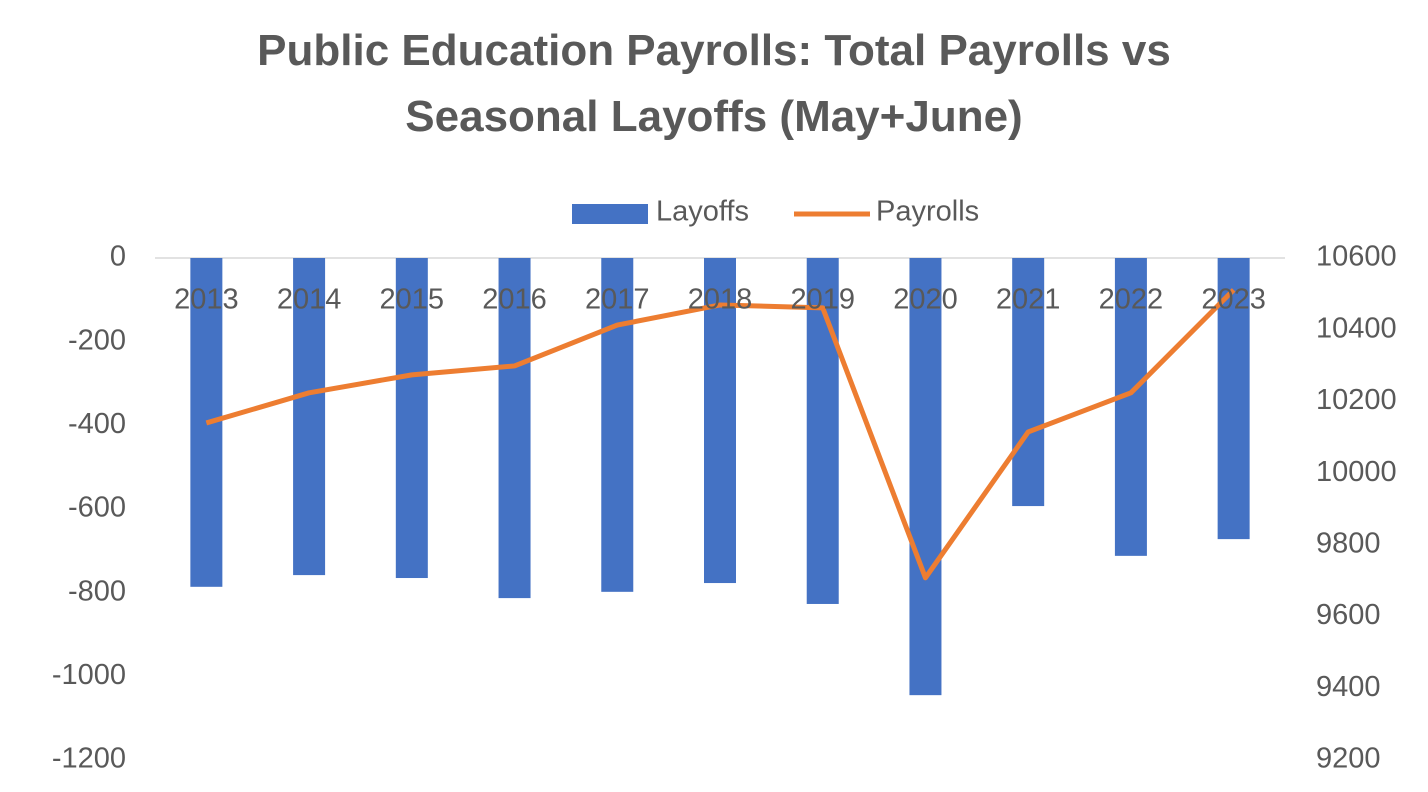  Describe the element at coordinates (610, 214) in the screenshot. I see `legend-swatch` at that location.